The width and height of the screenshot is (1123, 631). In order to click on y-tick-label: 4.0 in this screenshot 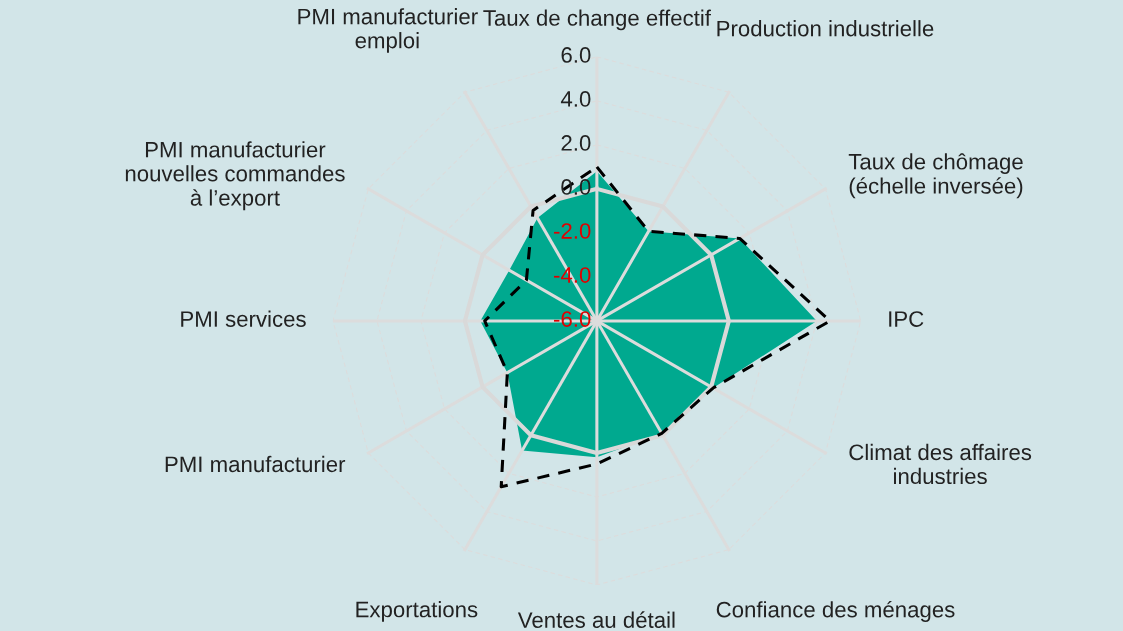, I will do `click(575, 99)`.